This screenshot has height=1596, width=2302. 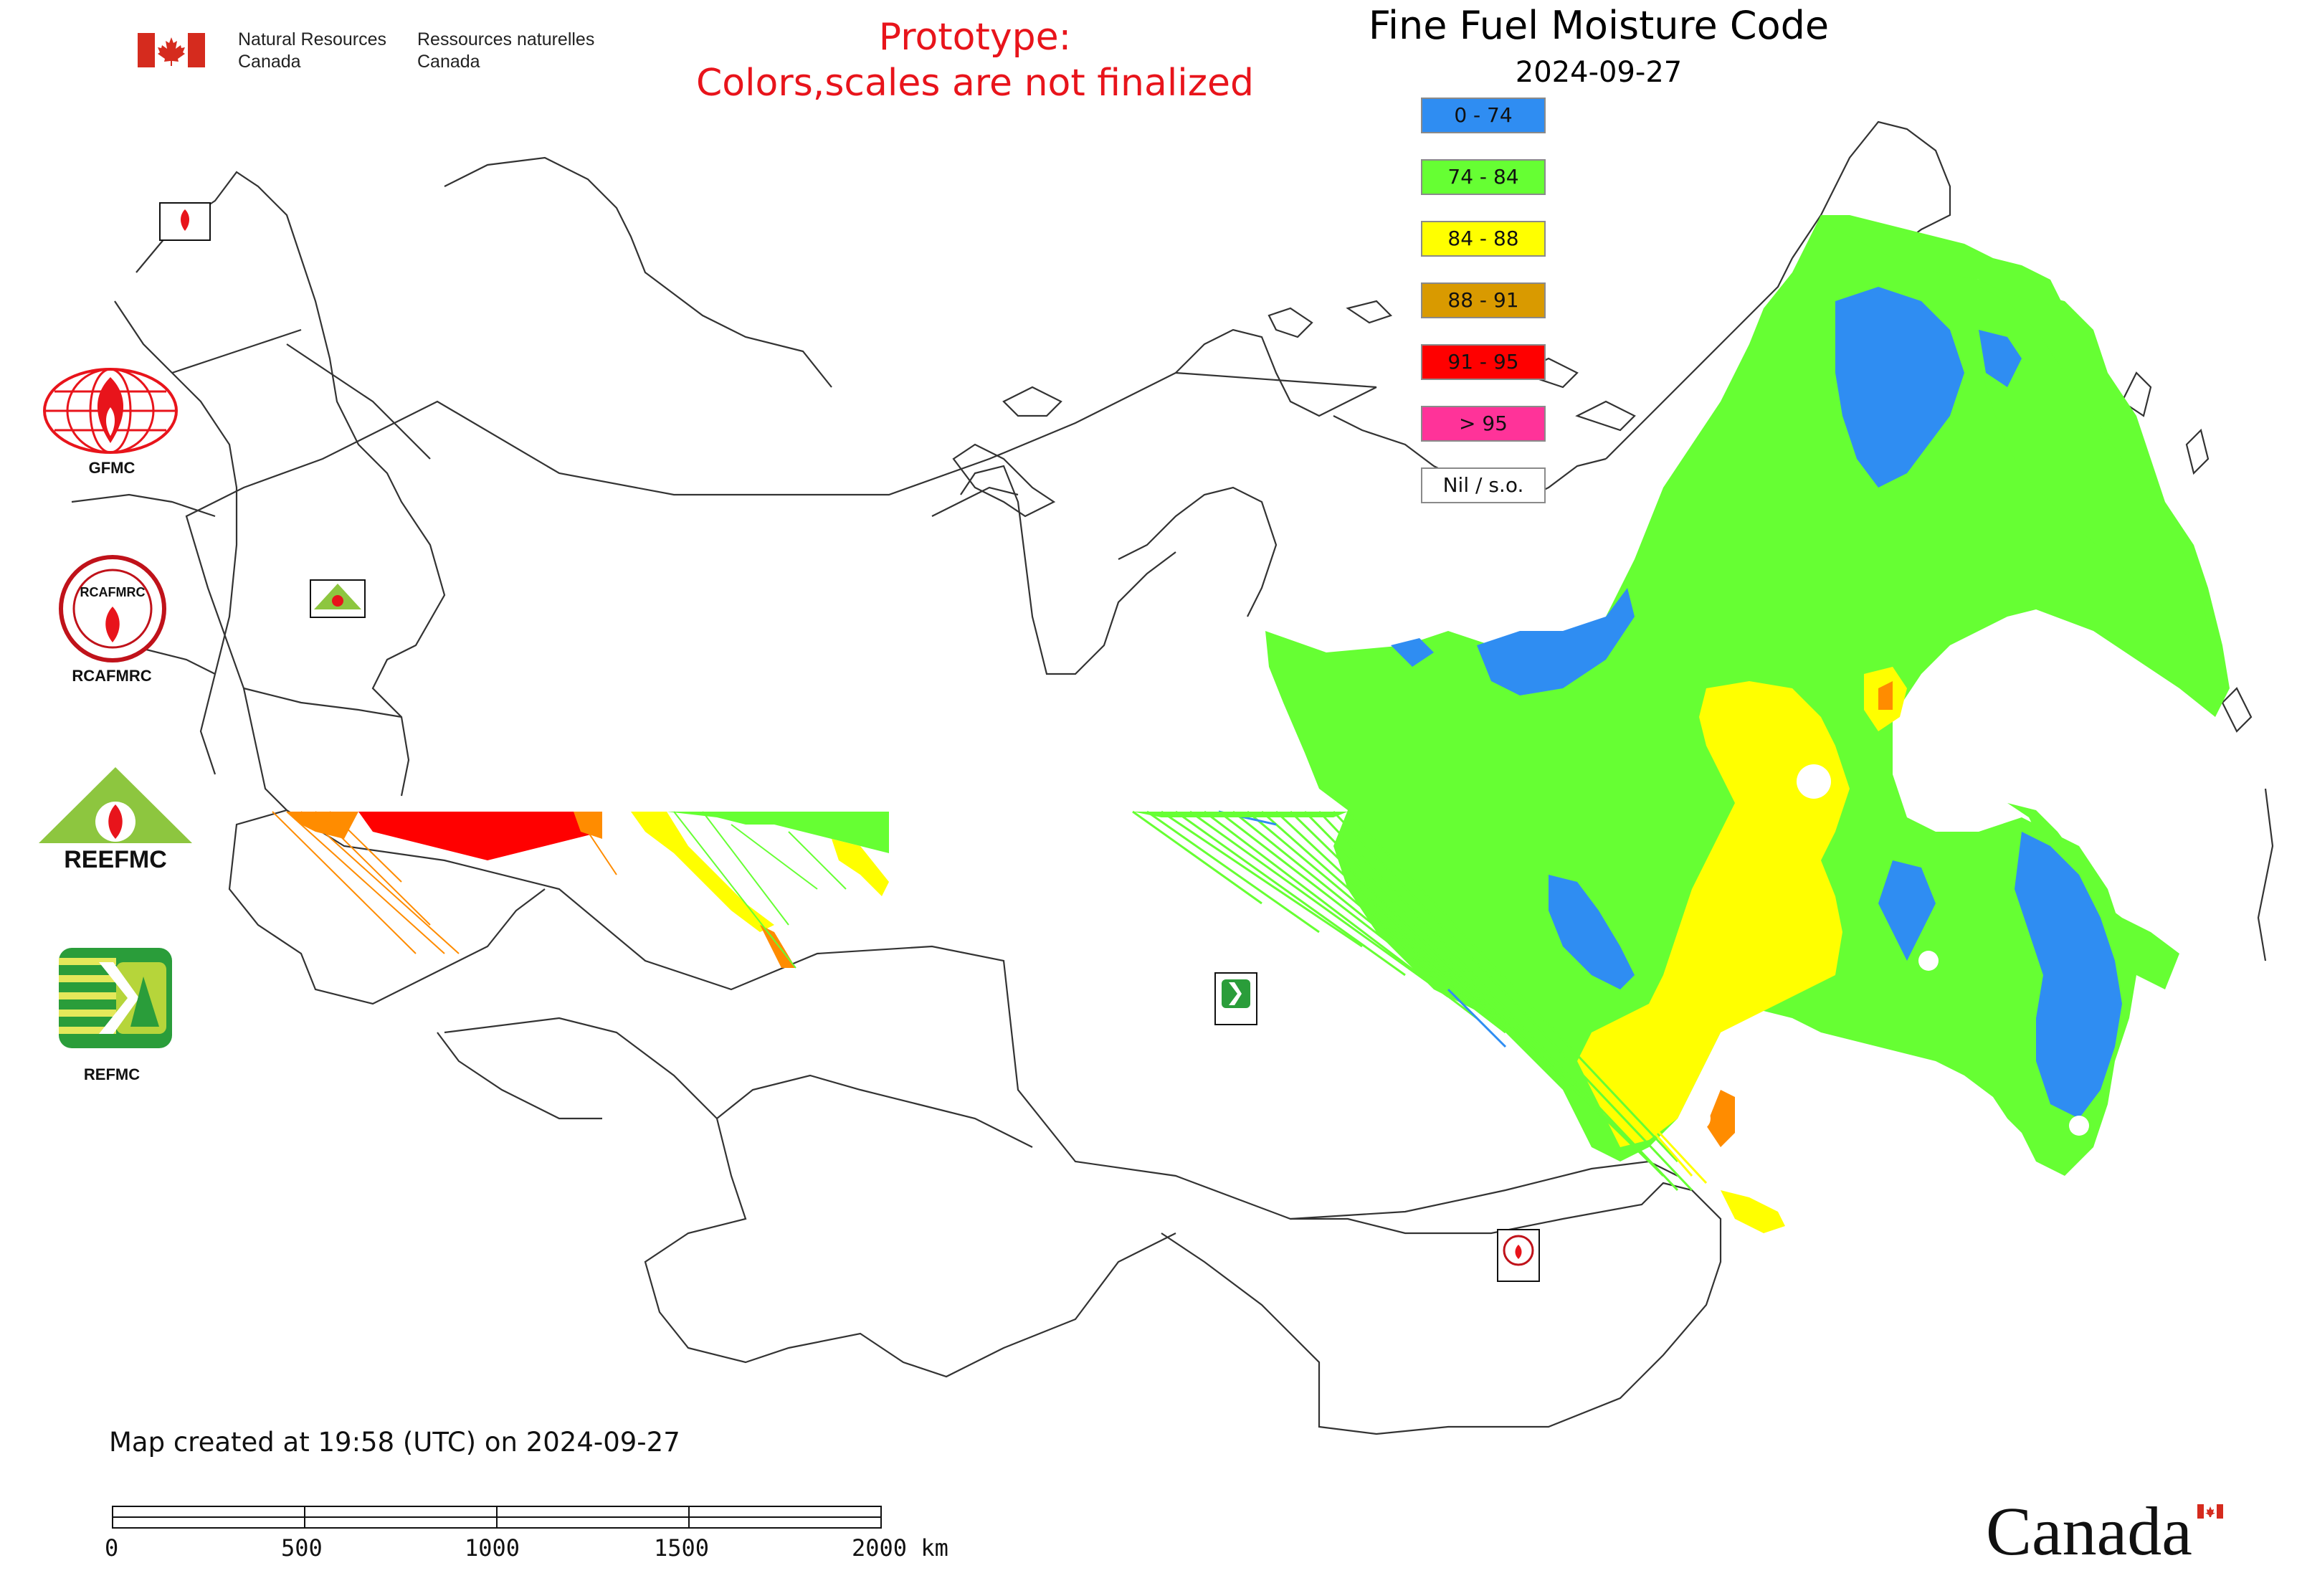 I want to click on ffmc-region-blue, so click(x=1900, y=387).